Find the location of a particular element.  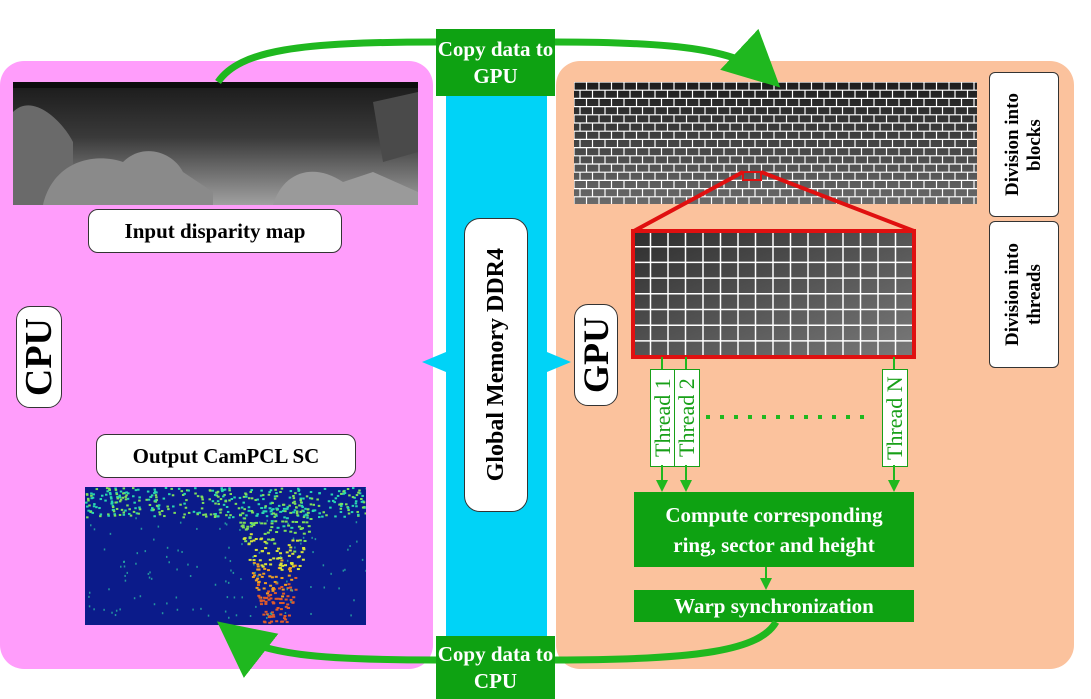

copy-to-gpu-box: Copy data to GPU is located at coordinates (495, 62).